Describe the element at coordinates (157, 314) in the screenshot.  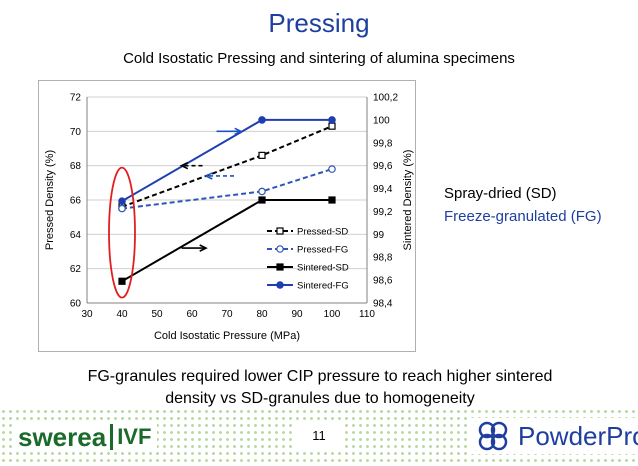
I see `x-tick-label: 50` at that location.